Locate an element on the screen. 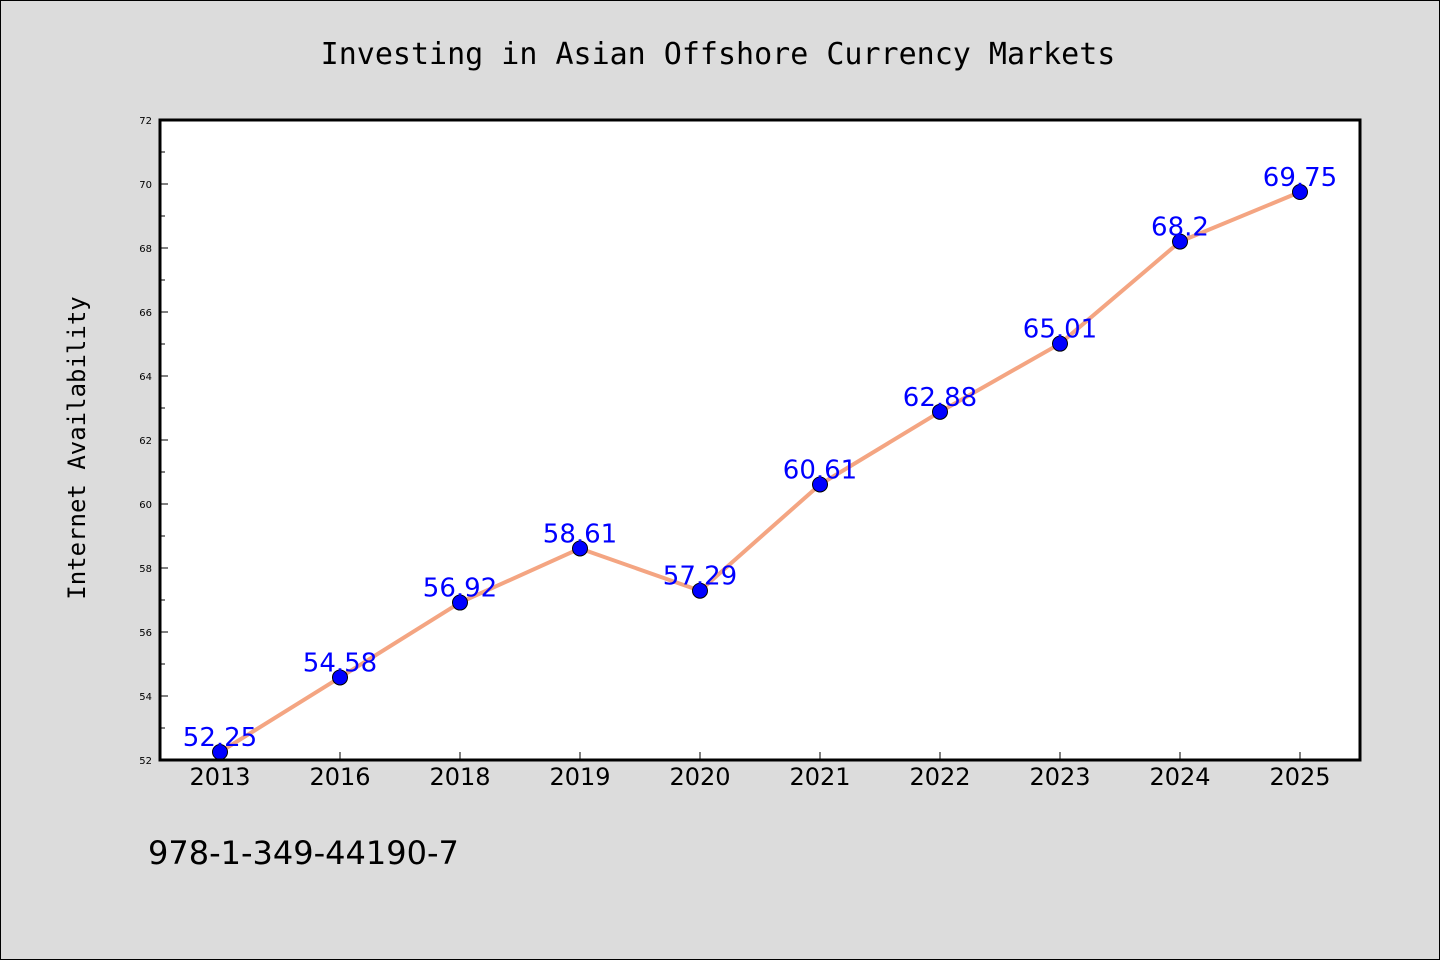  y-tick-label: 66 is located at coordinates (145, 313).